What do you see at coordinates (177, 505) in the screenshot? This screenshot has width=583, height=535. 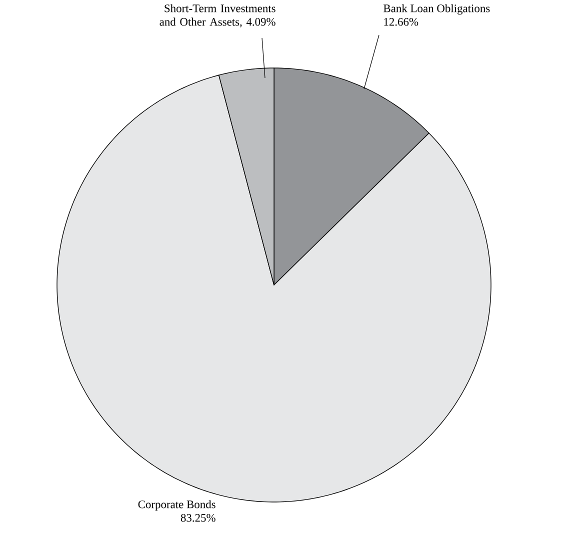 I see `slice-label: Corporate Bonds` at bounding box center [177, 505].